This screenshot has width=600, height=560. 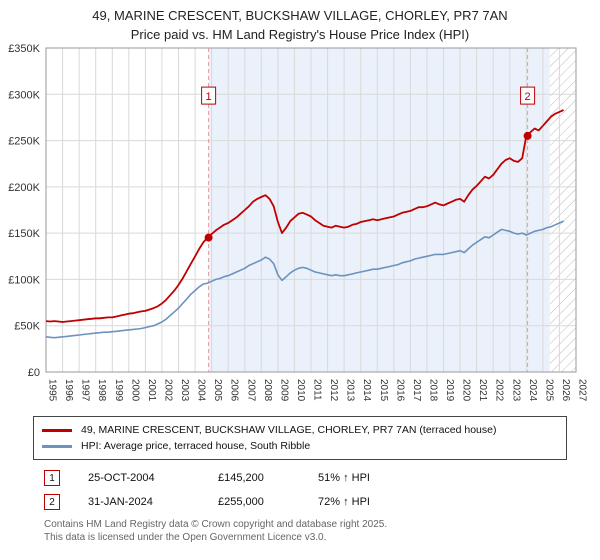 What do you see at coordinates (24, 234) in the screenshot?
I see `svg-text: £150K` at bounding box center [24, 234].